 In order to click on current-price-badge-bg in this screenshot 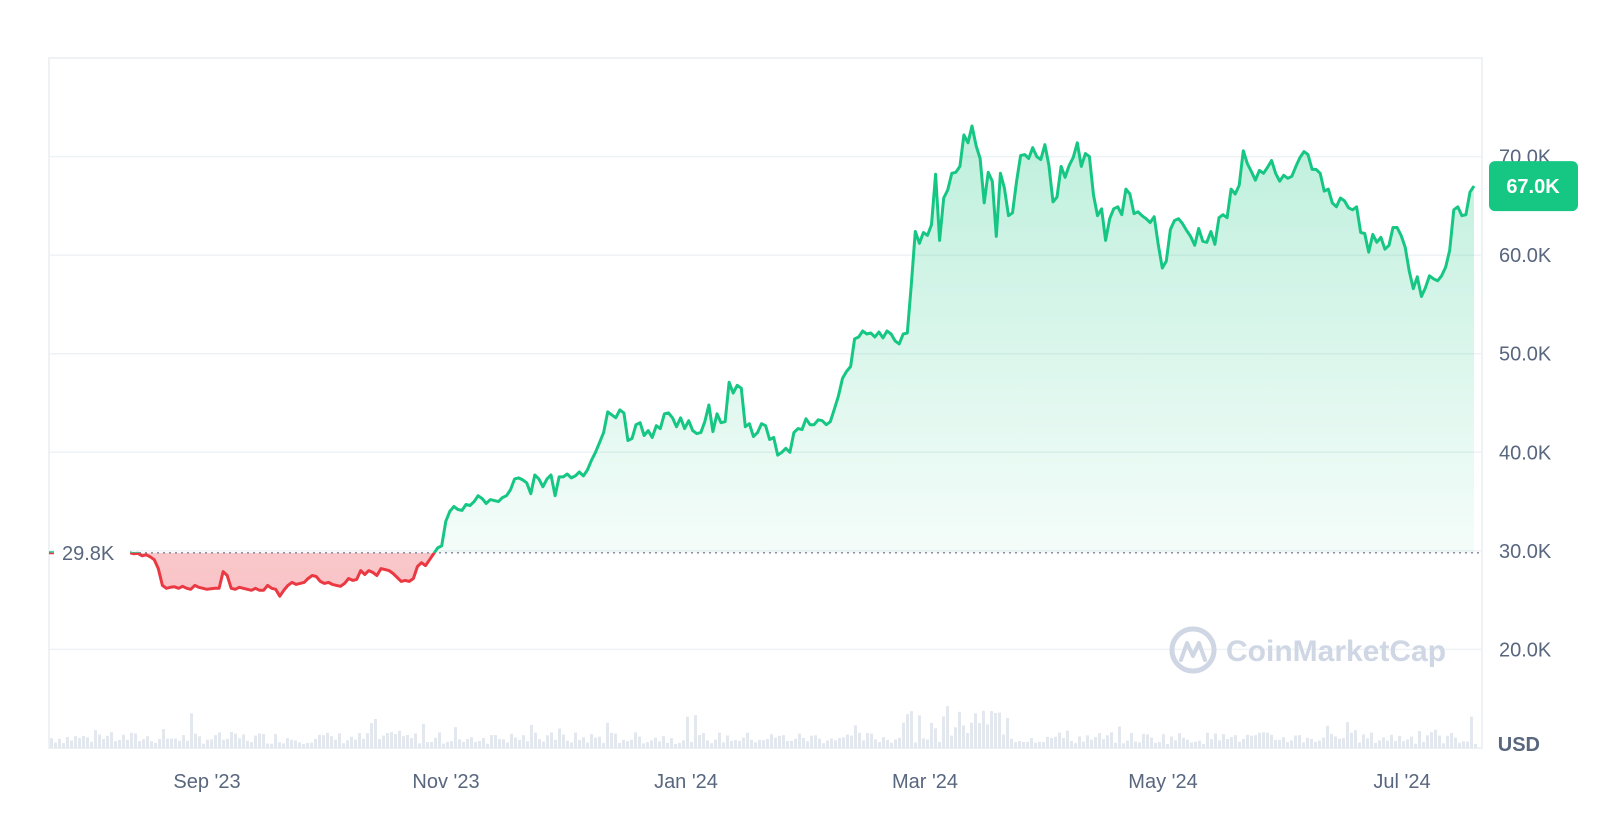, I will do `click(1533, 186)`.